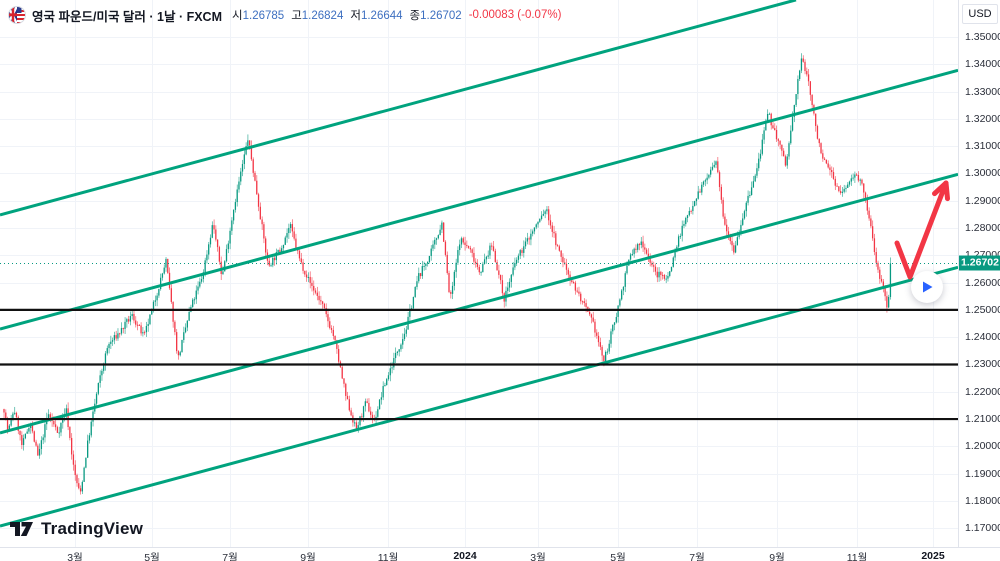 This screenshot has width=1000, height=561. I want to click on time-axis-label: 2024, so click(465, 555).